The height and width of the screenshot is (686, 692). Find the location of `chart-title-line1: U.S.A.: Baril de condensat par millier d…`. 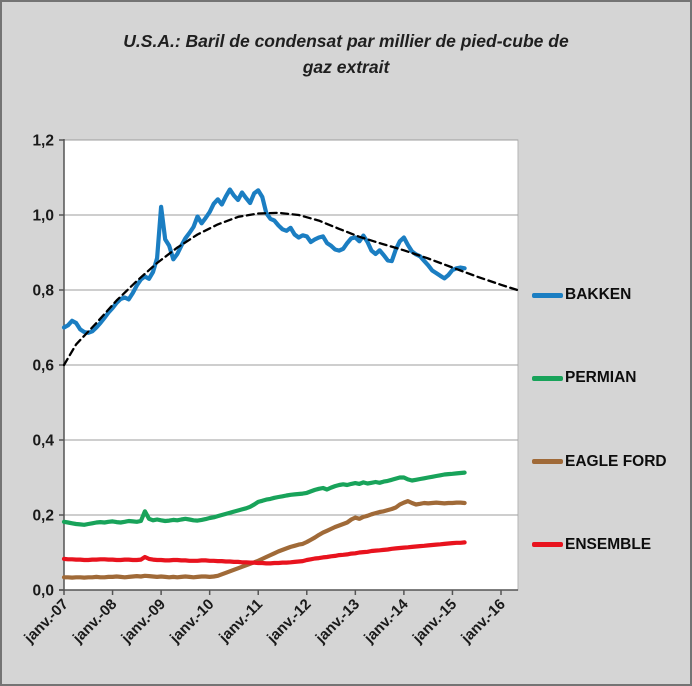

chart-title-line1: U.S.A.: Baril de condensat par millier d… is located at coordinates (346, 41).